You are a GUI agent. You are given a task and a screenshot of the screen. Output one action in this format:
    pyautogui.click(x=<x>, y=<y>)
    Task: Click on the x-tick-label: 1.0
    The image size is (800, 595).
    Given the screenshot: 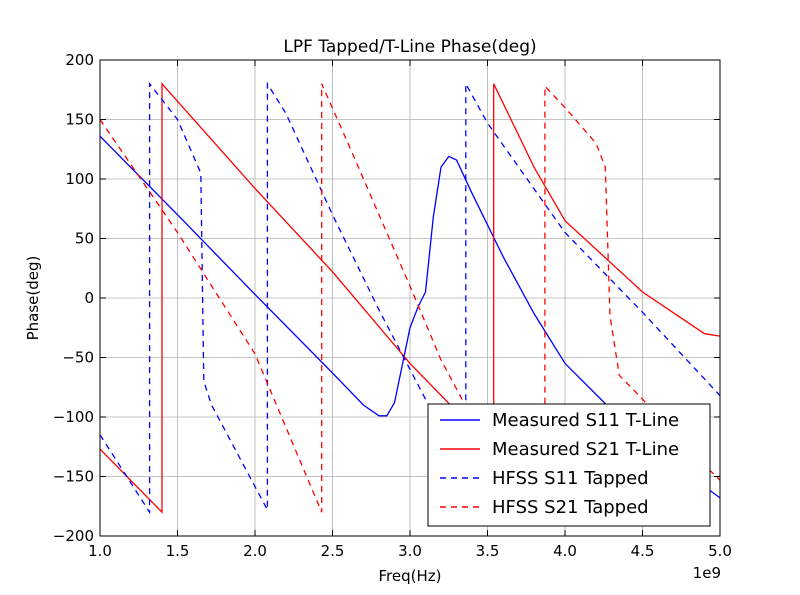 What is the action you would take?
    pyautogui.click(x=100, y=551)
    